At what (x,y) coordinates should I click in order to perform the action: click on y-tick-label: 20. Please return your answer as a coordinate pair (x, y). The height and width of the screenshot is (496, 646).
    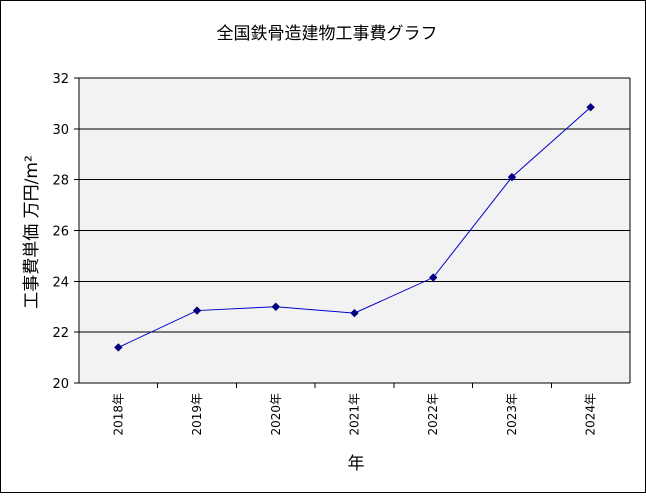
    Looking at the image, I should click on (60, 384).